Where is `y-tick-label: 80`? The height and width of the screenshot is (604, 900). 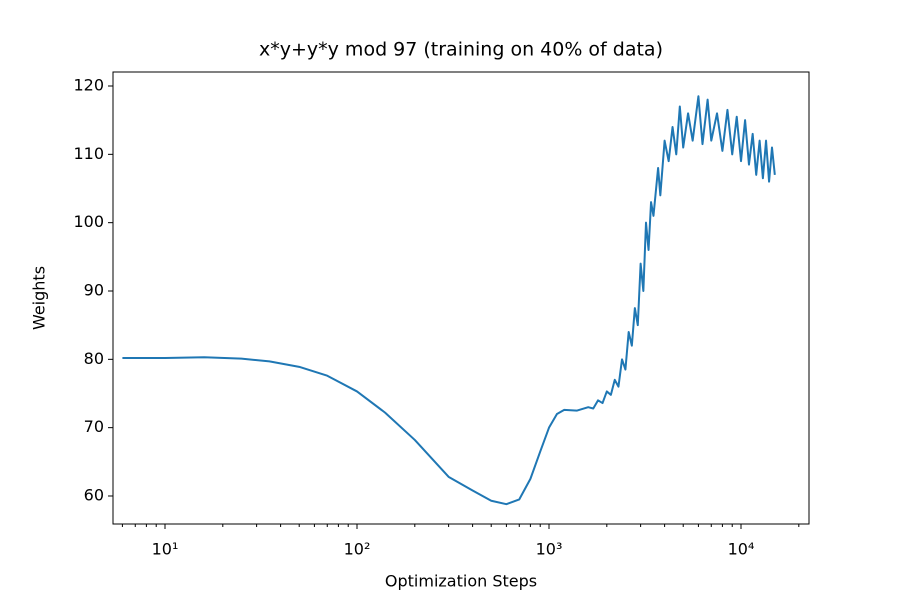 y-tick-label: 80 is located at coordinates (94, 358).